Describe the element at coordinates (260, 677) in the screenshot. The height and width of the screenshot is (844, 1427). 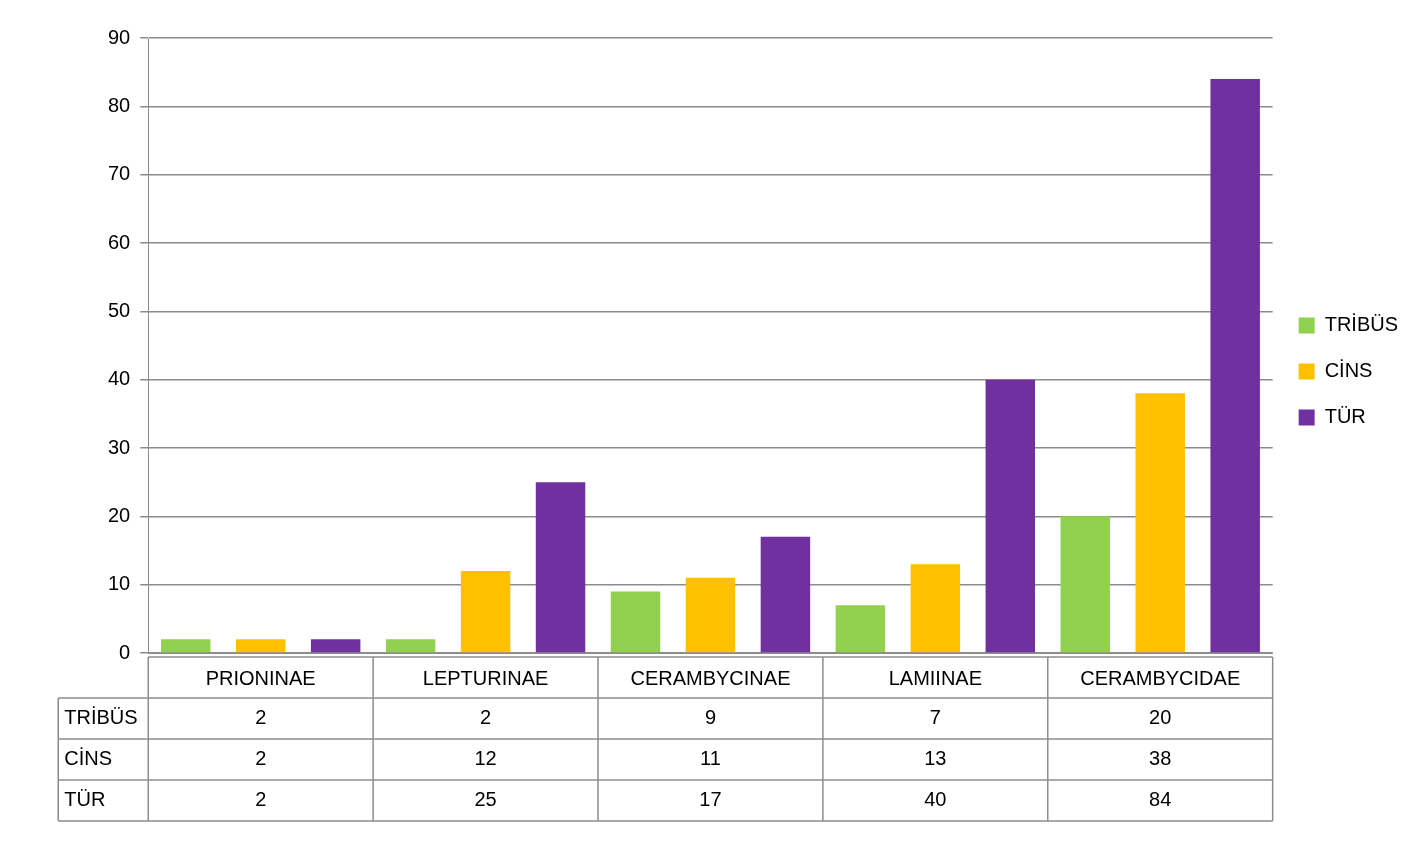
I see `x-tick-label: PRIONINAE` at that location.